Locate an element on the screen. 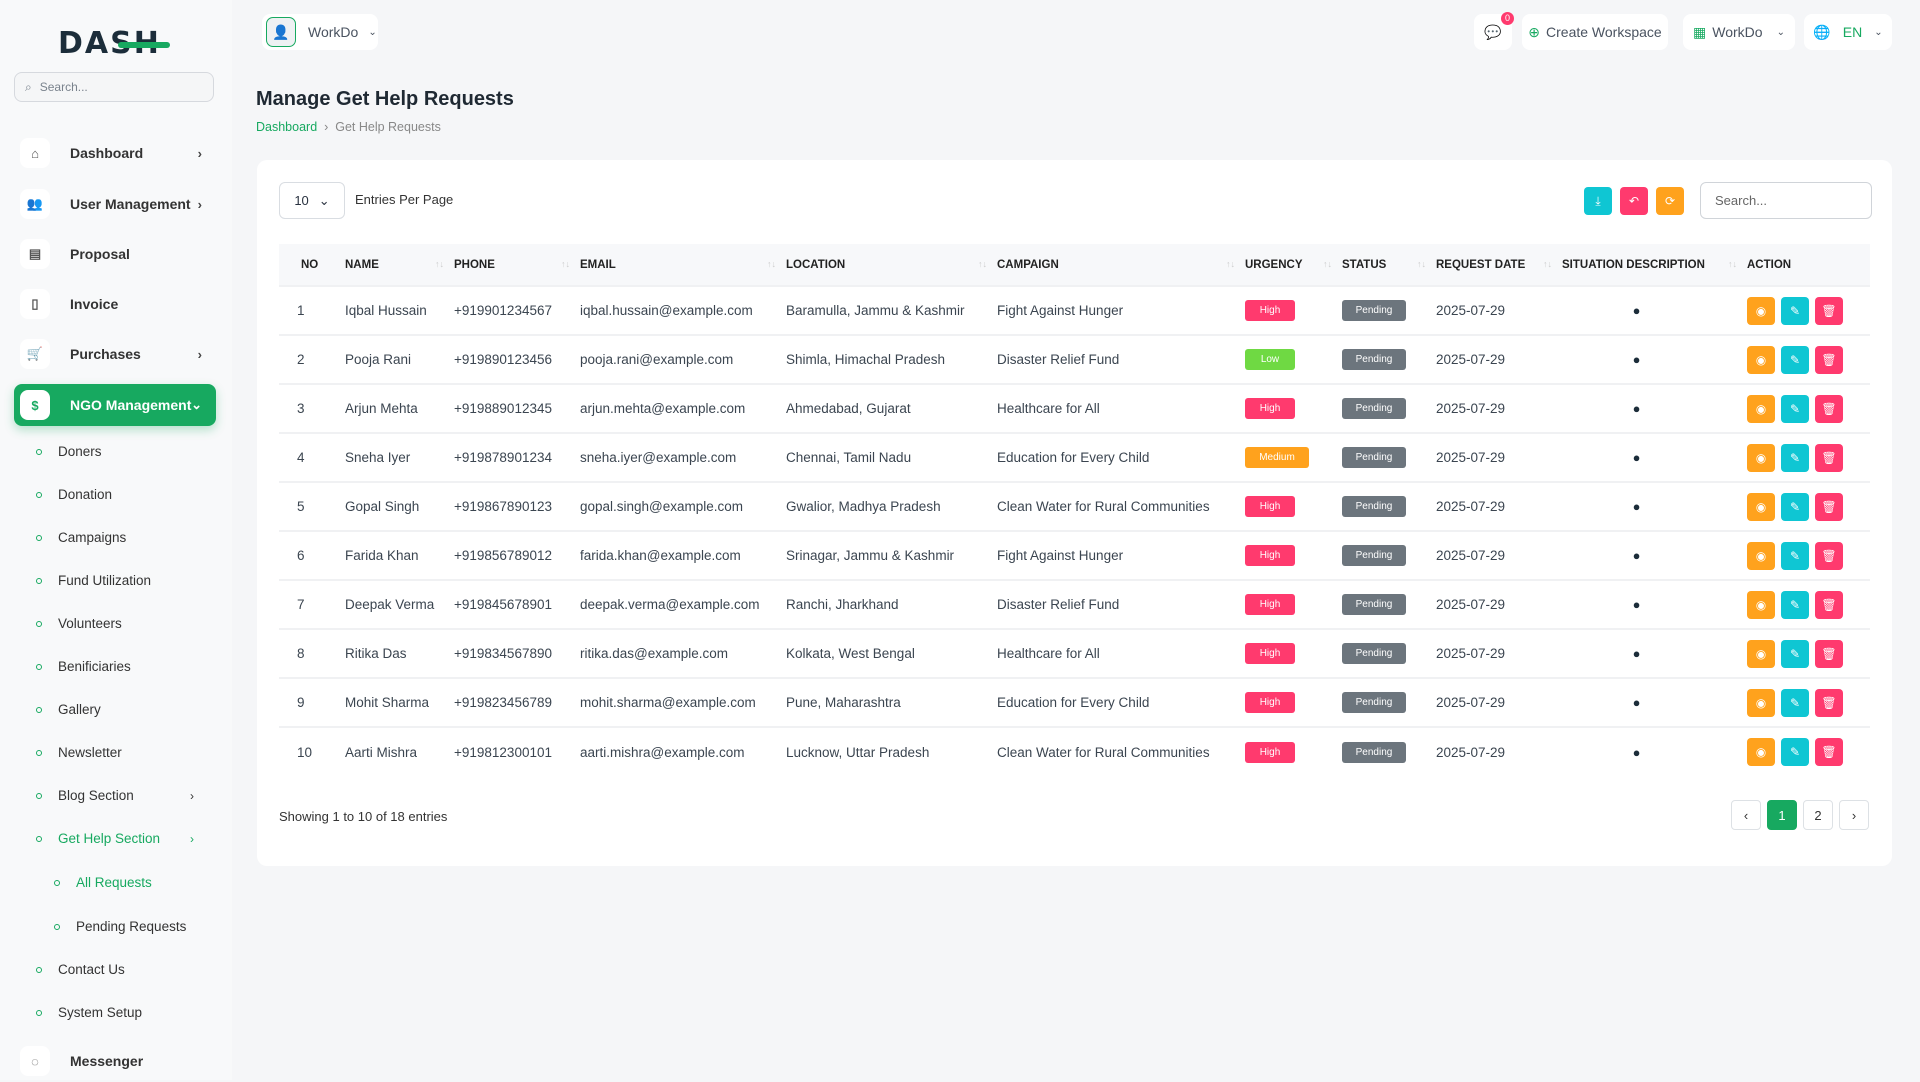 The image size is (1920, 1082). cell-action: ◉ ✎ 🗑 is located at coordinates (1808, 457).